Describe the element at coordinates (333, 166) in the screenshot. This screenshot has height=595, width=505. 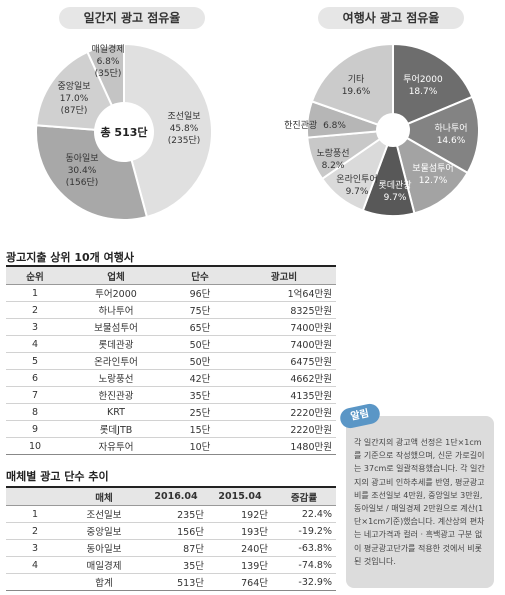
I see `pie2-label-pct: 8.2%` at that location.